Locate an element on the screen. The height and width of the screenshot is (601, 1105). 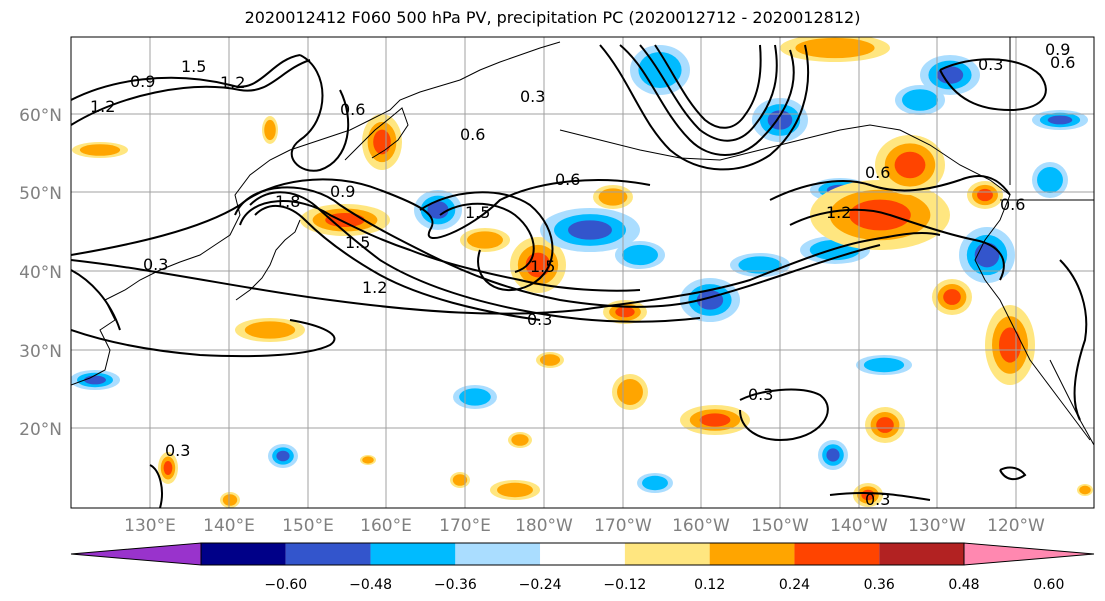
lon-label: 130°W is located at coordinates (937, 526).